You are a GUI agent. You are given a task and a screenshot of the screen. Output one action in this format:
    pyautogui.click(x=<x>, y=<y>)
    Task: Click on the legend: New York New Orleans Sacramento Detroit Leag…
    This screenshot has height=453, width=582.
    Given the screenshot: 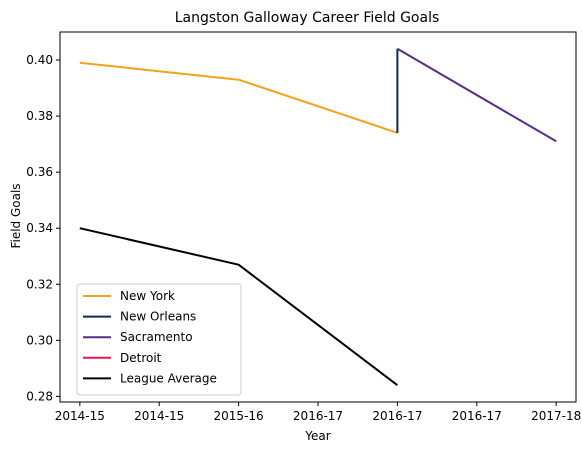 What is the action you would take?
    pyautogui.click(x=159, y=339)
    